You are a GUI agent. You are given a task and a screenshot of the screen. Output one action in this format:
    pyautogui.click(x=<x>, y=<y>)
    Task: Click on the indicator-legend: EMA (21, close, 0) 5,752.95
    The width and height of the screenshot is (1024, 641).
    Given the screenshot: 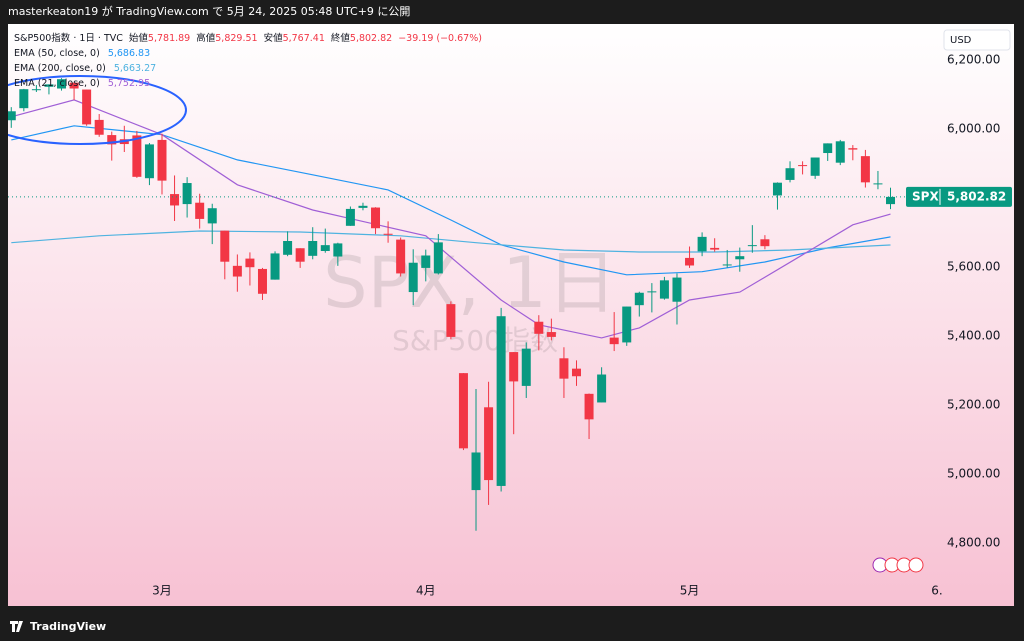 What is the action you would take?
    pyautogui.click(x=82, y=83)
    